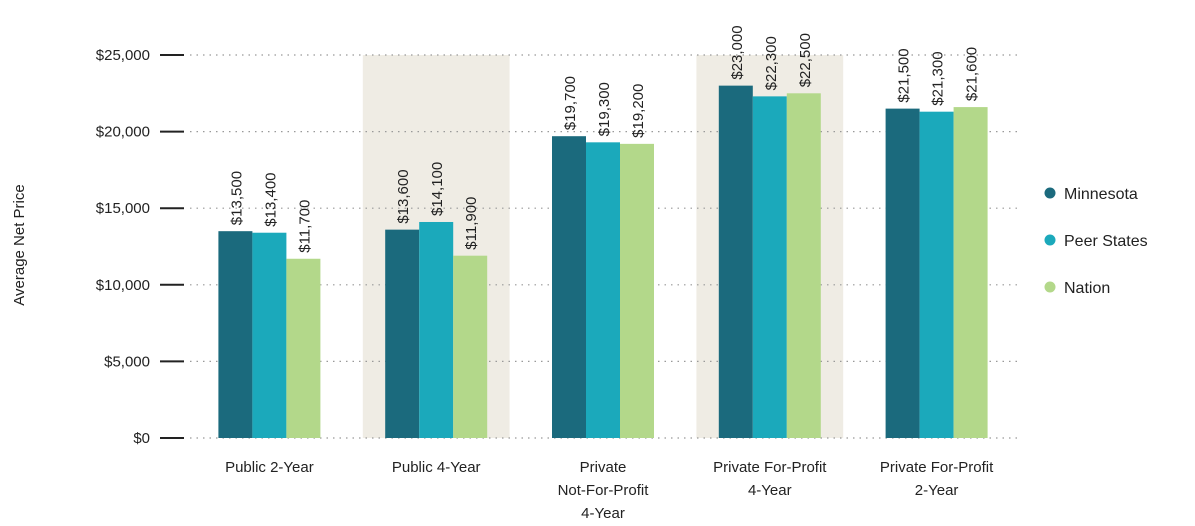 The image size is (1195, 526). Describe the element at coordinates (123, 208) in the screenshot. I see `y-tick-label: $15,000` at that location.